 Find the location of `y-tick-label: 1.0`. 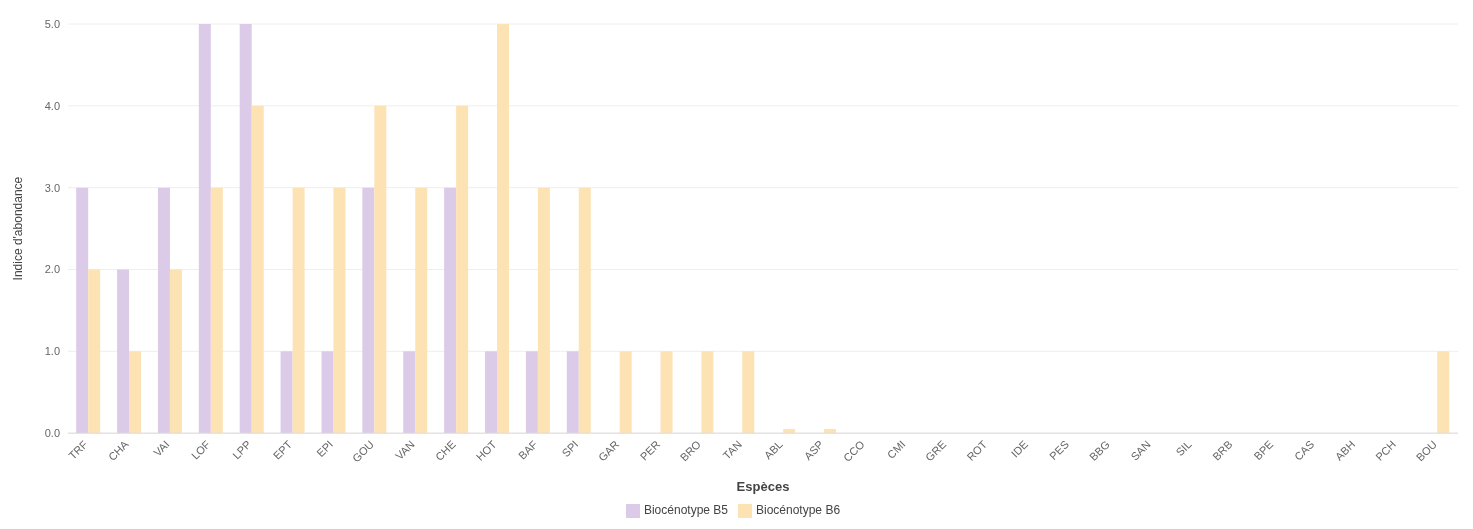

y-tick-label: 1.0 is located at coordinates (52, 351).